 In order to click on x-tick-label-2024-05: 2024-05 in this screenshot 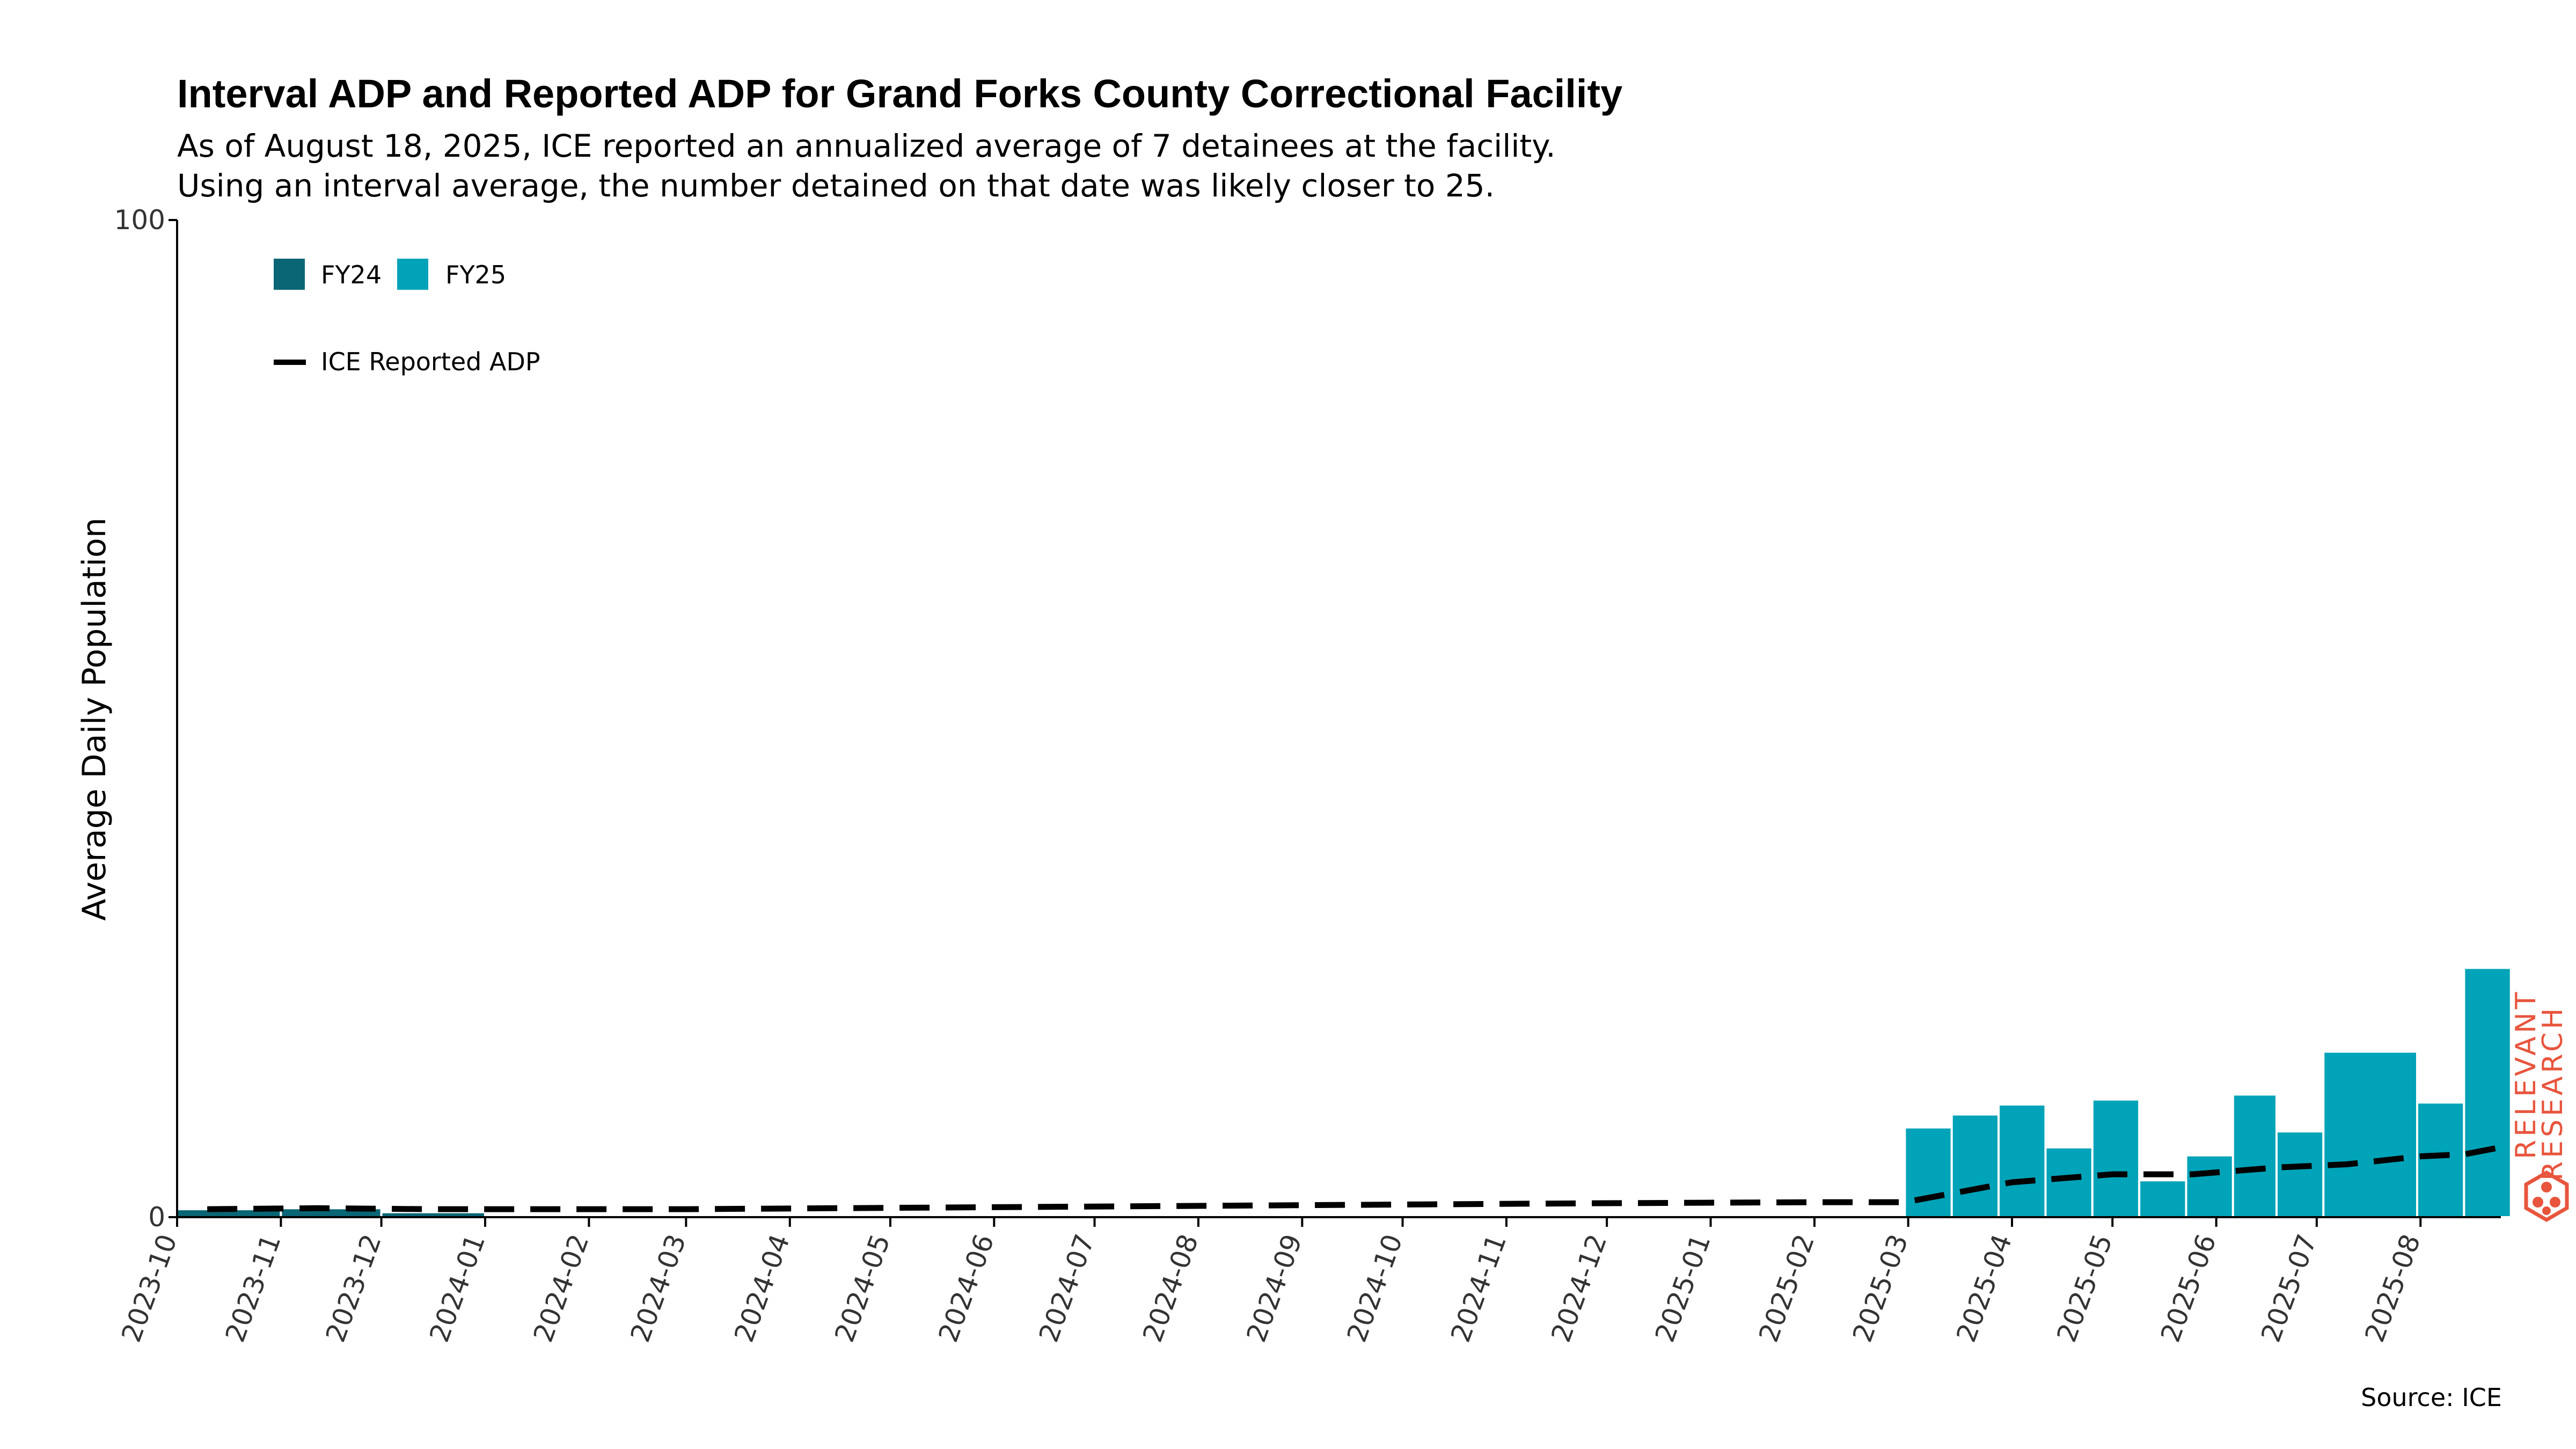, I will do `click(862, 1288)`.